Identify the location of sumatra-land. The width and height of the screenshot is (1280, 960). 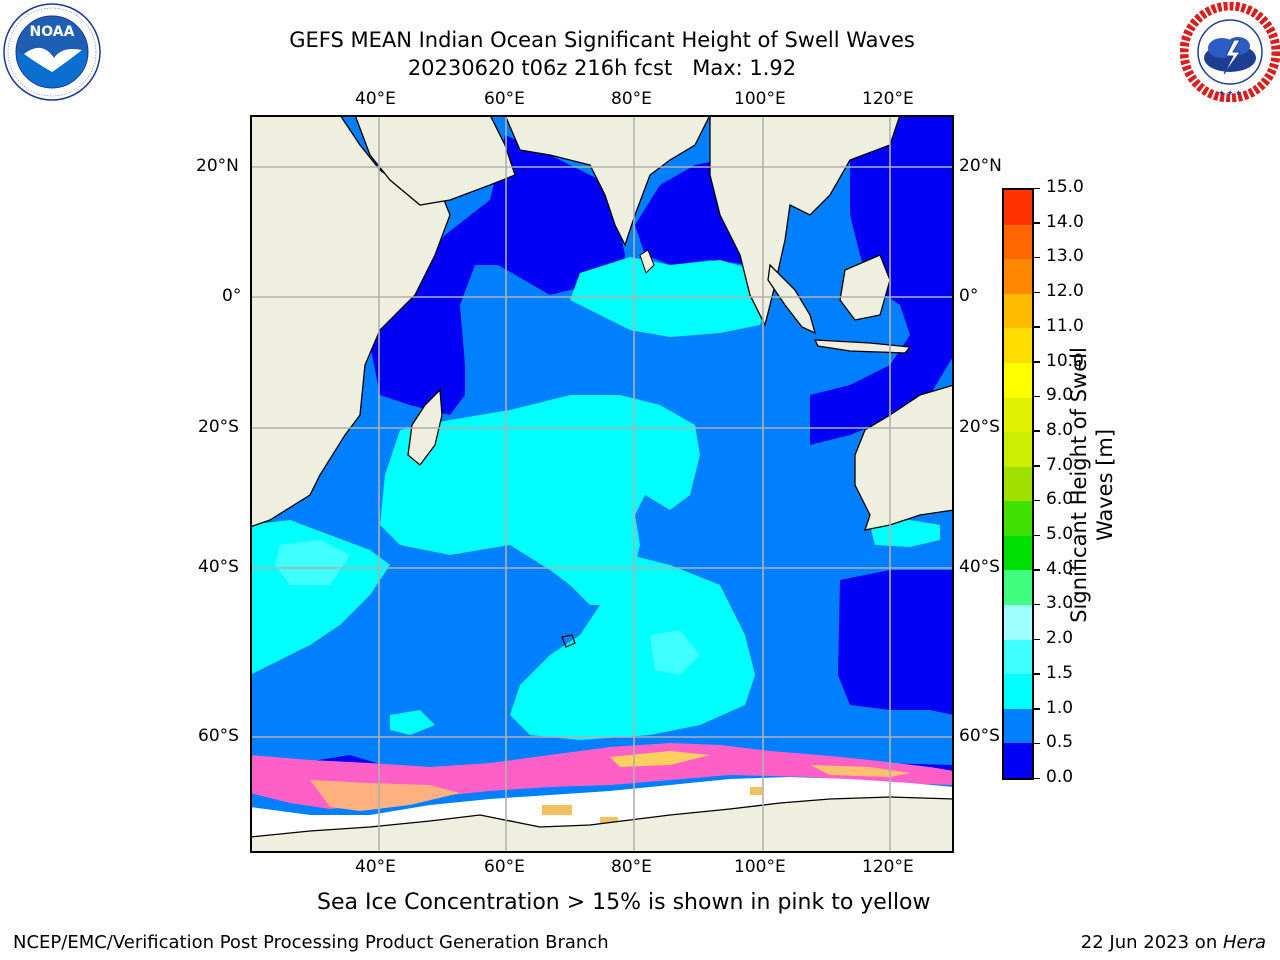
(792, 299).